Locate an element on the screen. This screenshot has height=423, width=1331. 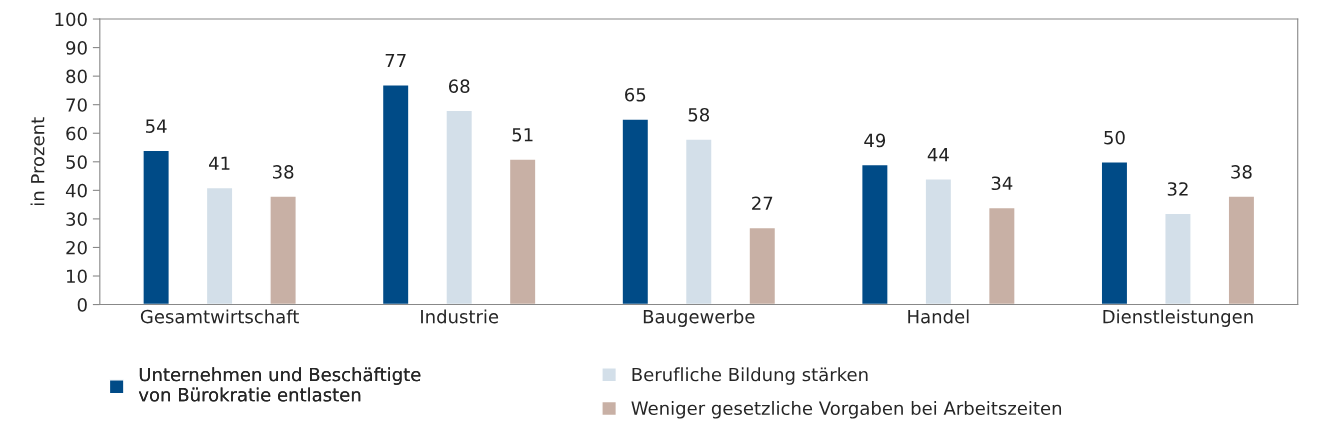
y-tick-label: 90 is located at coordinates (76, 48).